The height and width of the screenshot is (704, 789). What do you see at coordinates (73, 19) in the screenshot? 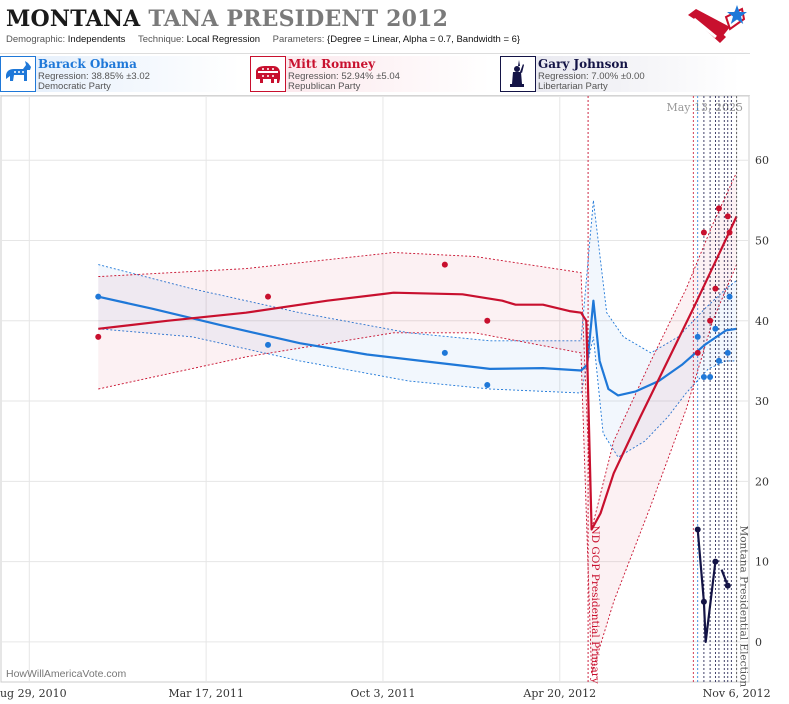
I see `title-state: MONTANA` at bounding box center [73, 19].